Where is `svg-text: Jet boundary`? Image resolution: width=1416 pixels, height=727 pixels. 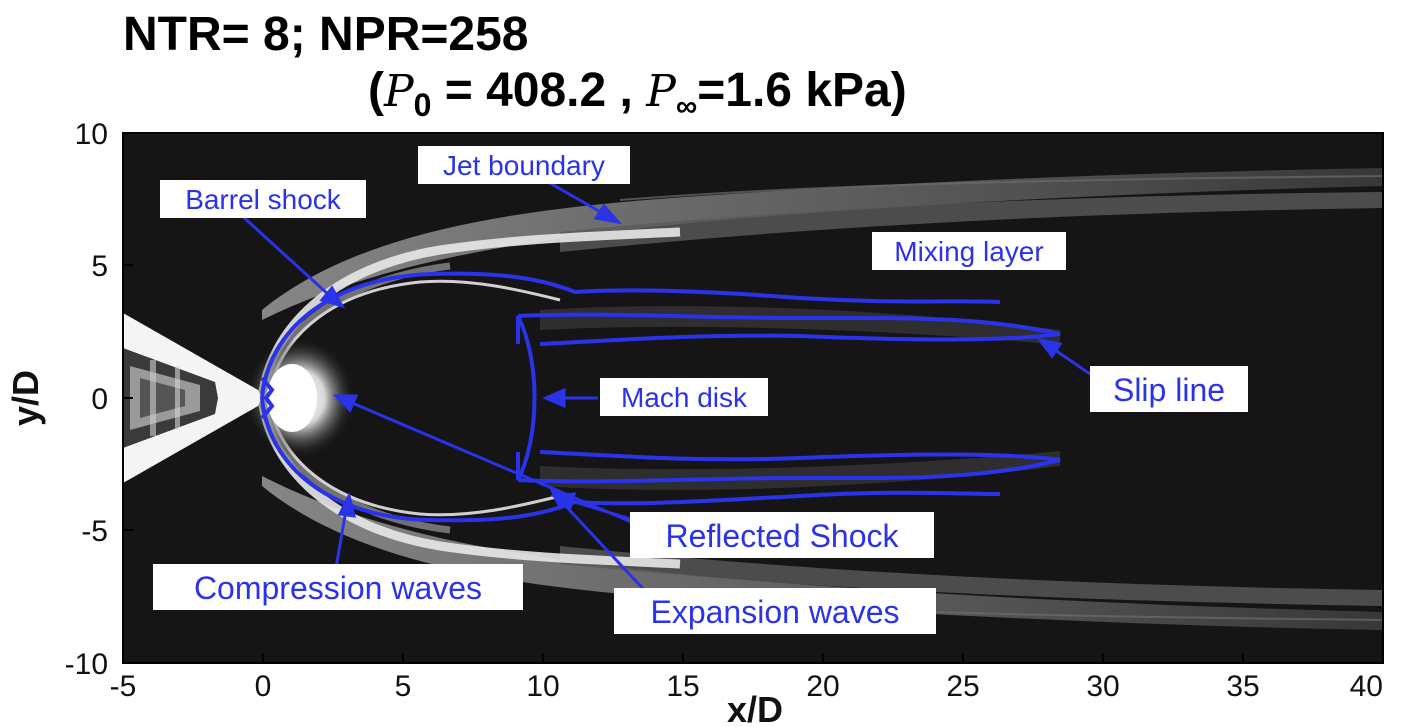
svg-text: Jet boundary is located at coordinates (524, 165).